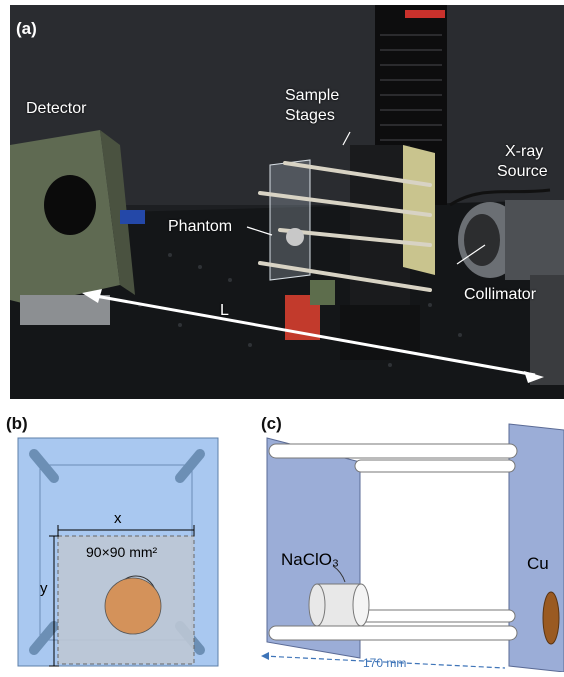 The height and width of the screenshot is (677, 564). What do you see at coordinates (56, 108) in the screenshot?
I see `detector-label: Detector` at bounding box center [56, 108].